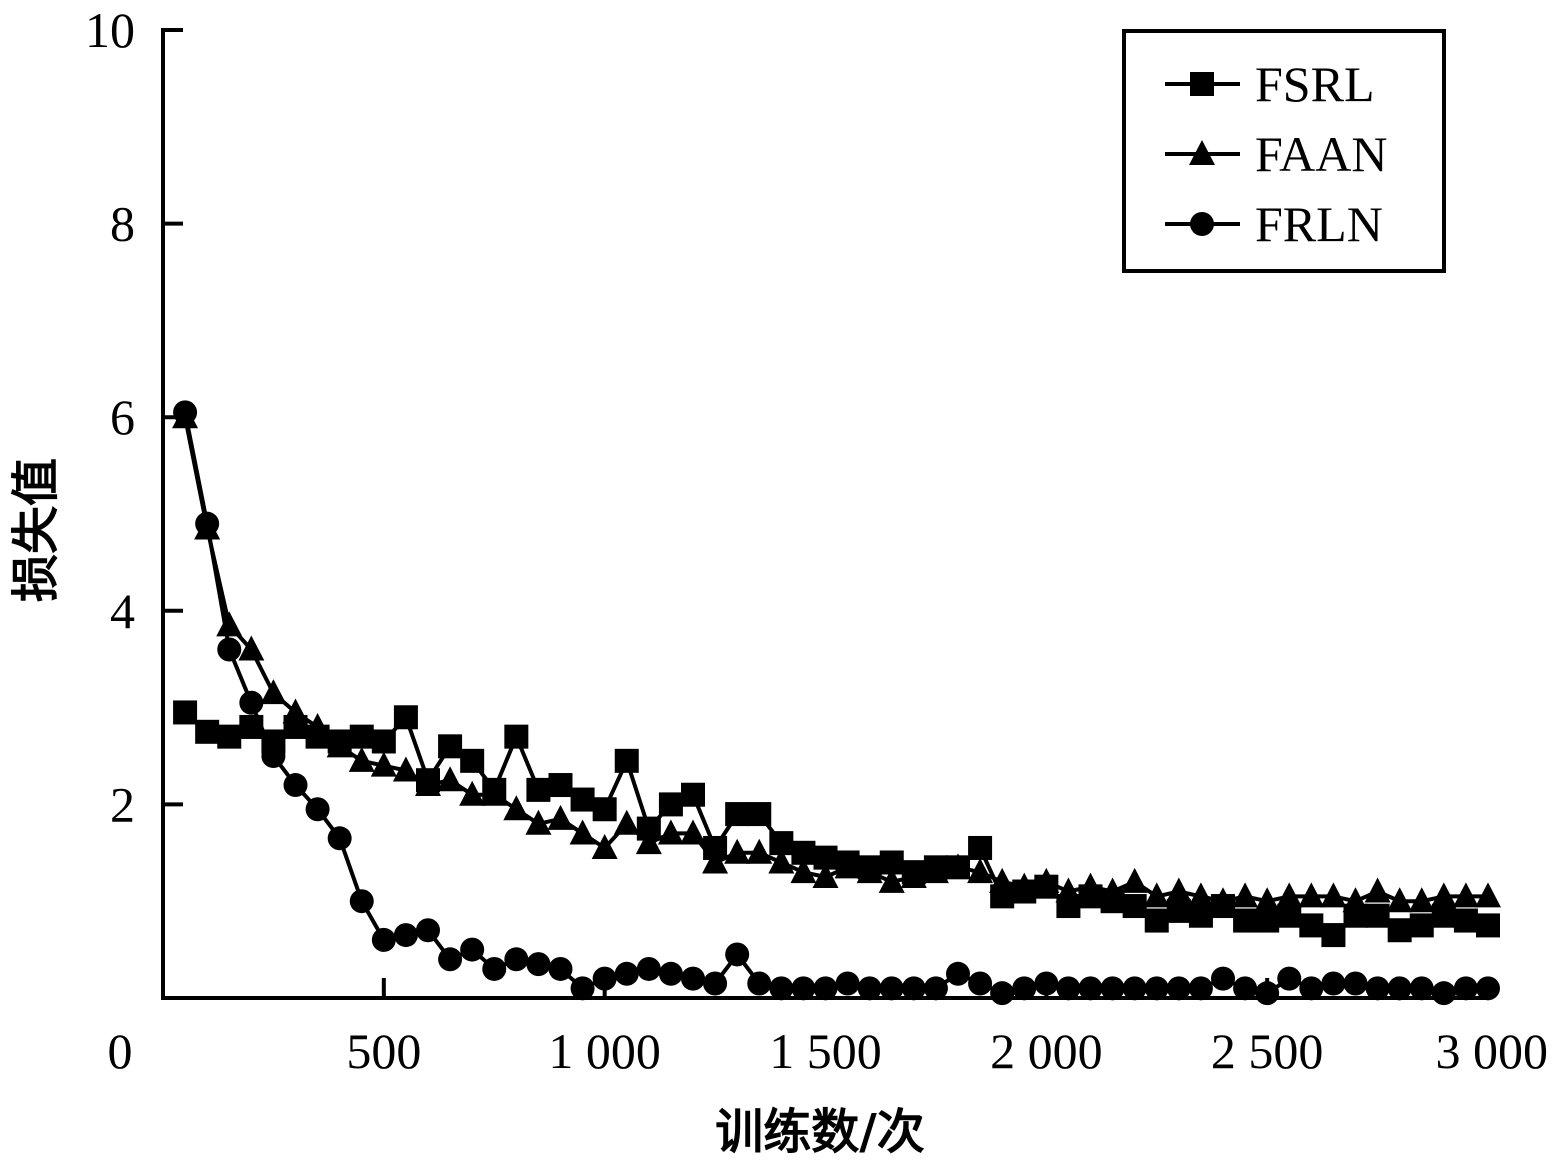 This screenshot has width=1557, height=1169. What do you see at coordinates (1046, 1051) in the screenshot?
I see `x-tick-label: 2 000` at bounding box center [1046, 1051].